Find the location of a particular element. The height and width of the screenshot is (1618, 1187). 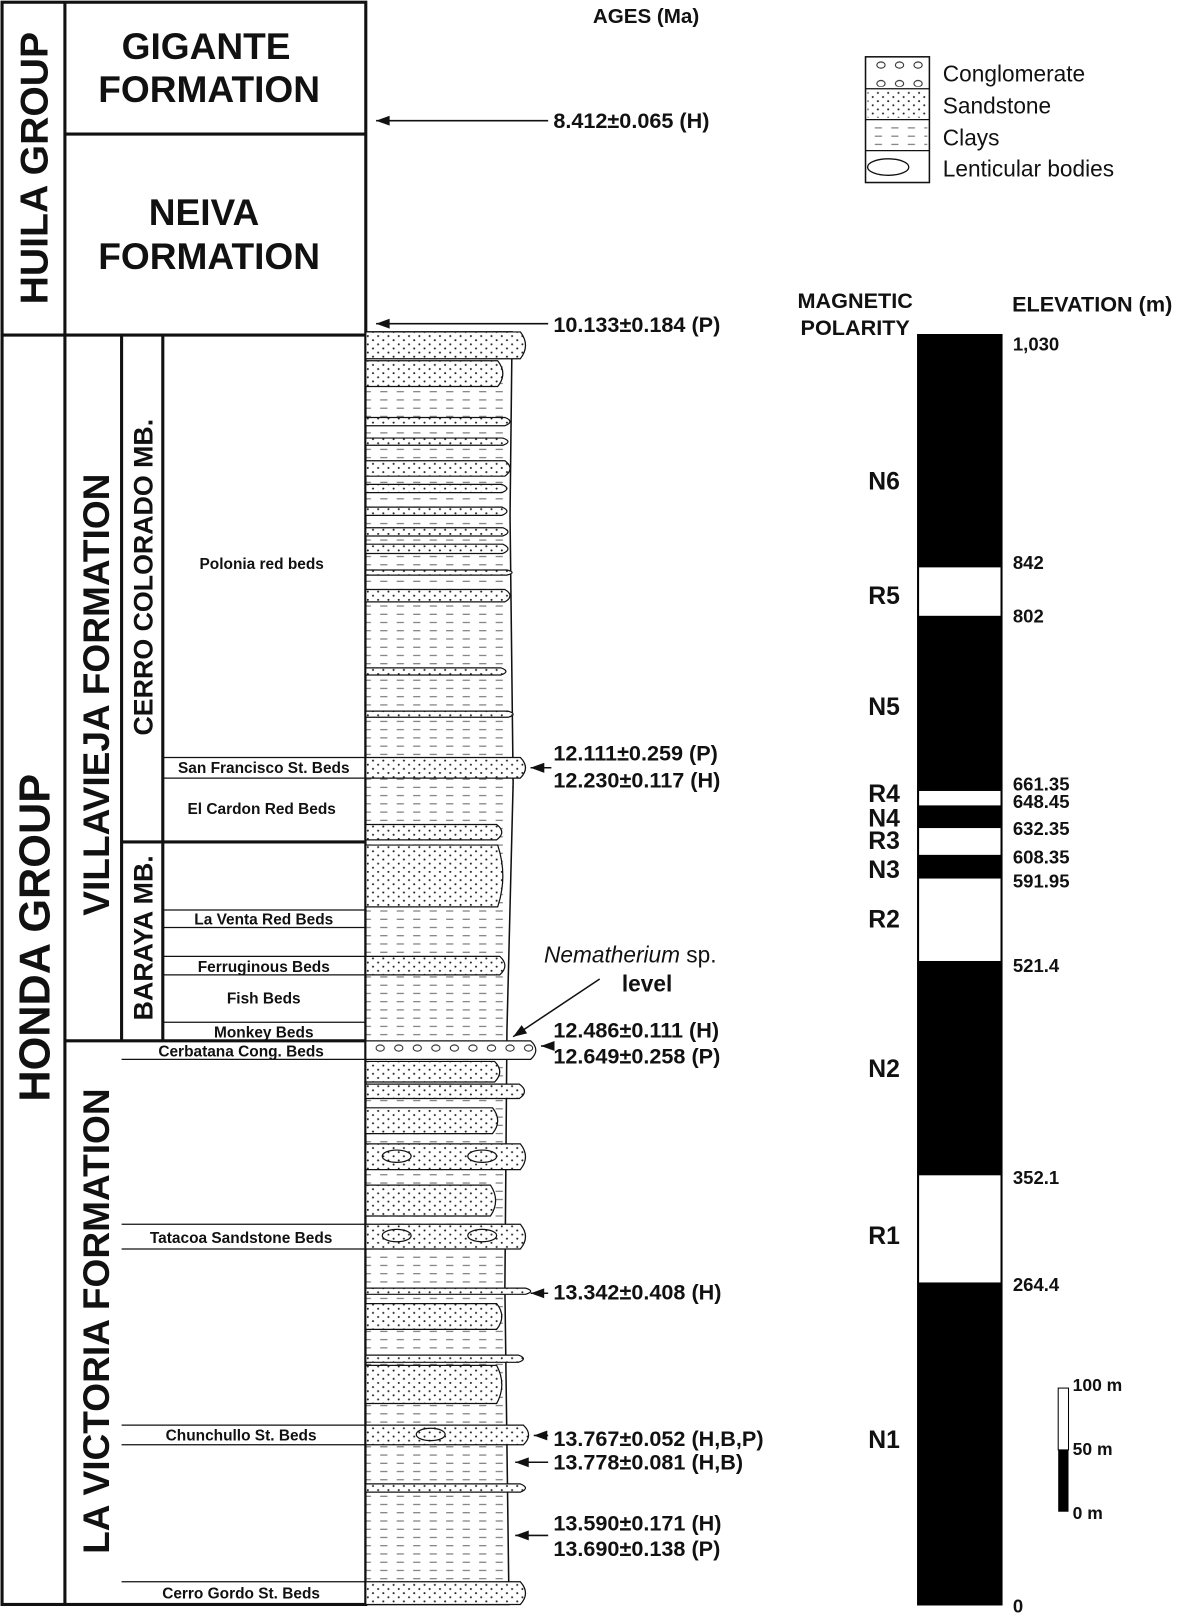

formation-label: GIGANTE is located at coordinates (206, 46).